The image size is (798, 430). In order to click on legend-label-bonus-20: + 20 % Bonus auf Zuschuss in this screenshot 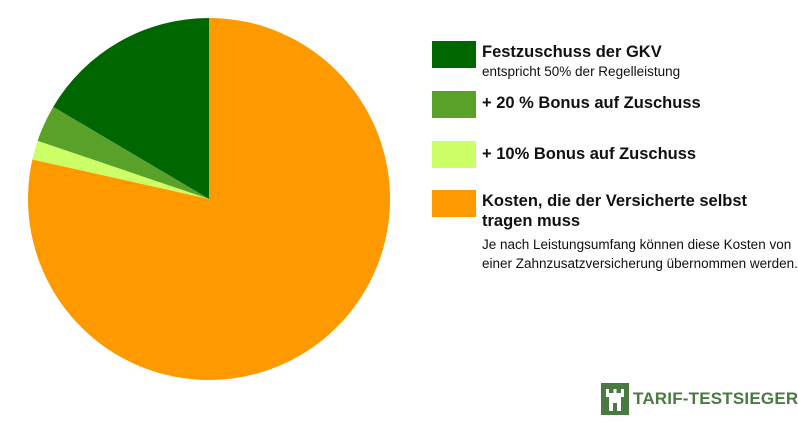, I will do `click(591, 103)`.